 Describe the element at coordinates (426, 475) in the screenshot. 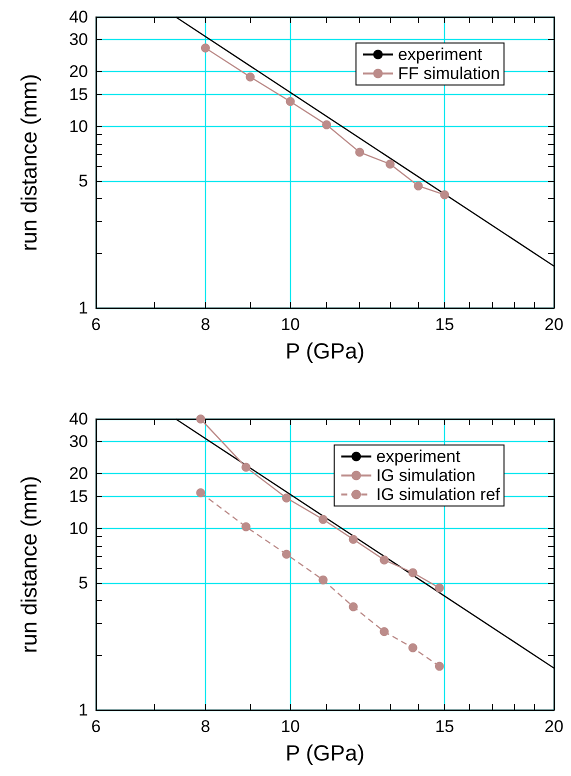

I see `legend-label: IG simulation` at that location.